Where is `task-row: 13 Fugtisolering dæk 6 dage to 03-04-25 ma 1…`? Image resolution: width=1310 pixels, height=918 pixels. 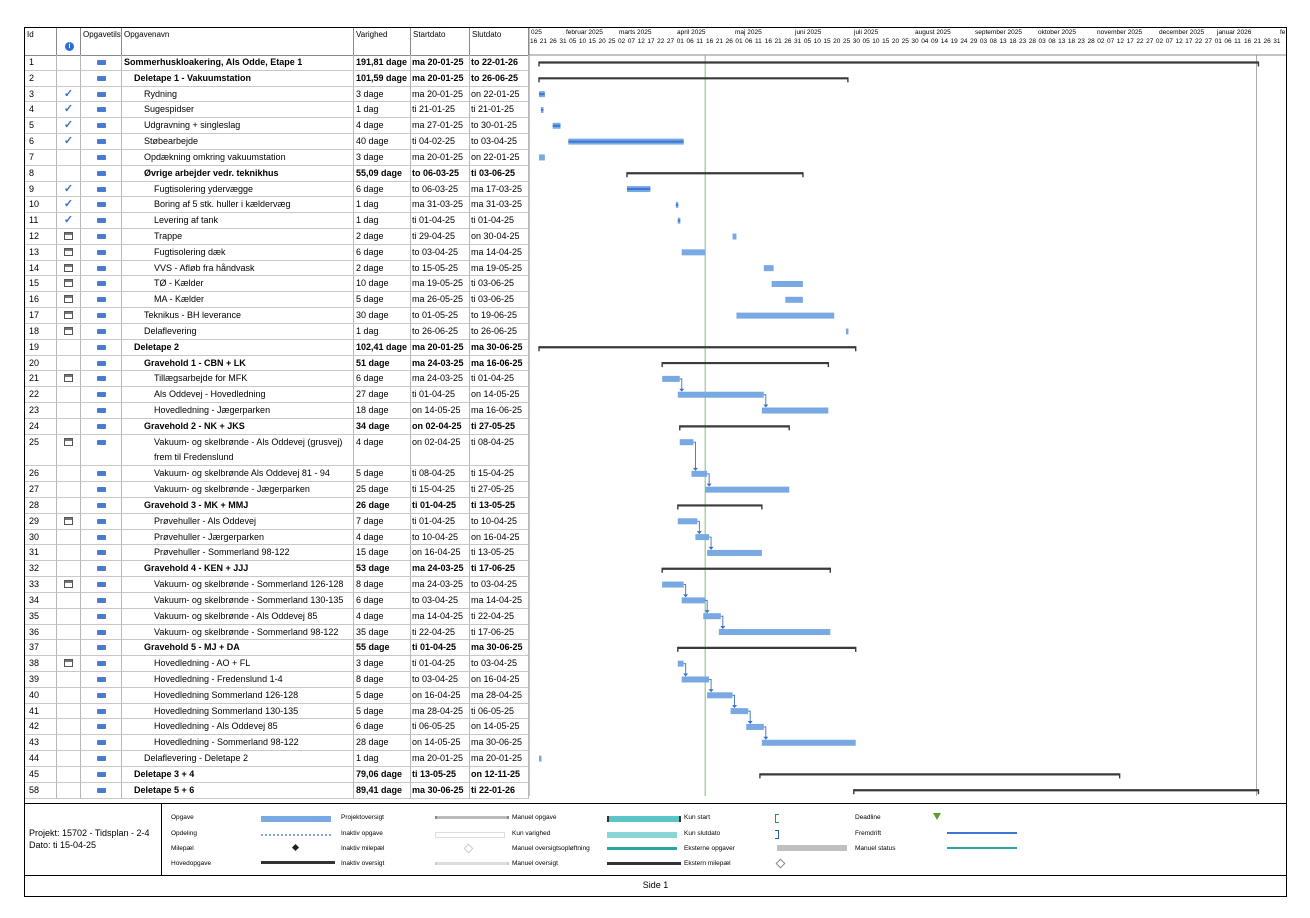
task-row: 13 Fugtisolering dæk 6 dage to 03-04-25 ma 1… is located at coordinates (277, 252).